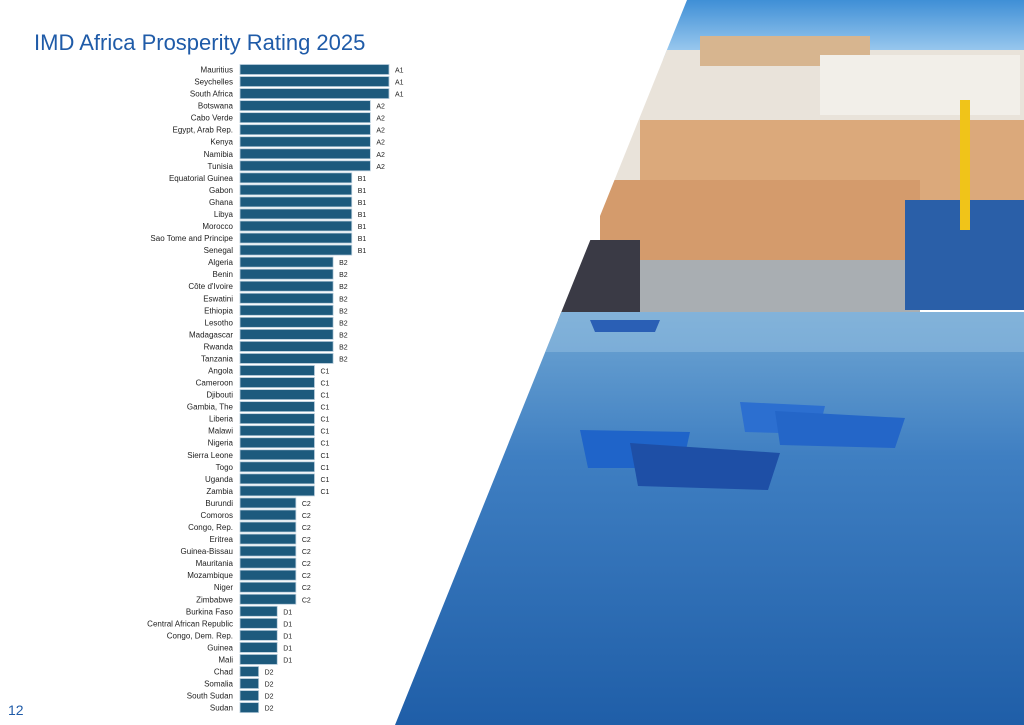  Describe the element at coordinates (223, 274) in the screenshot. I see `category-label: Benin` at that location.